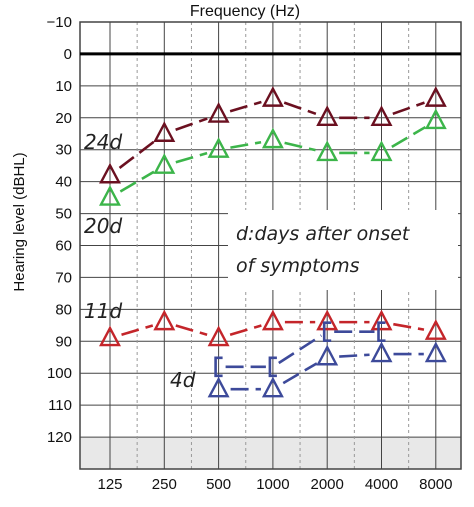  I want to click on x-tick-label: 2000, so click(327, 484).